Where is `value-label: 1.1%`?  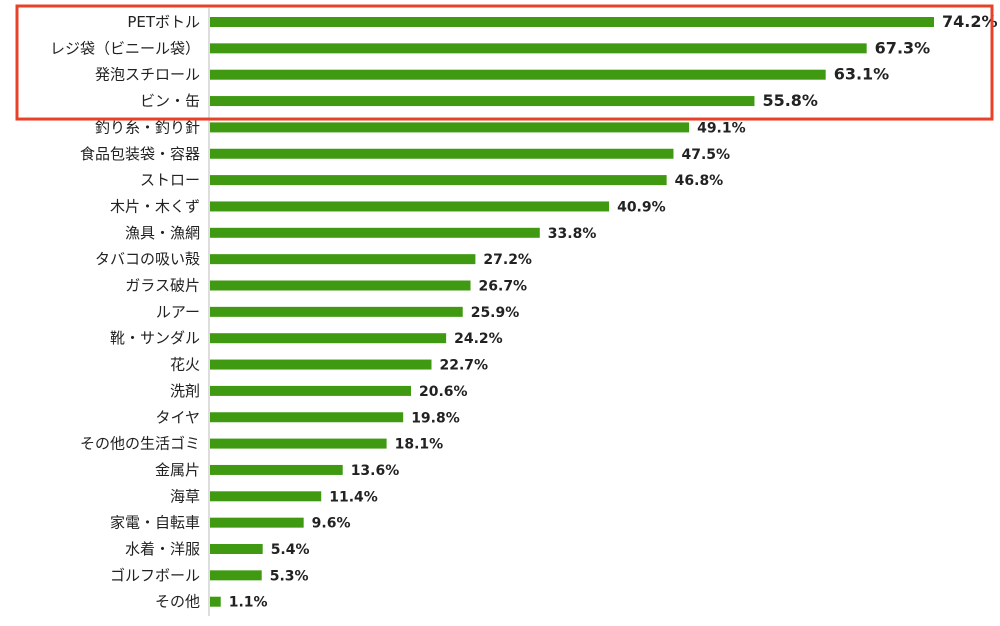
value-label: 1.1% is located at coordinates (248, 603).